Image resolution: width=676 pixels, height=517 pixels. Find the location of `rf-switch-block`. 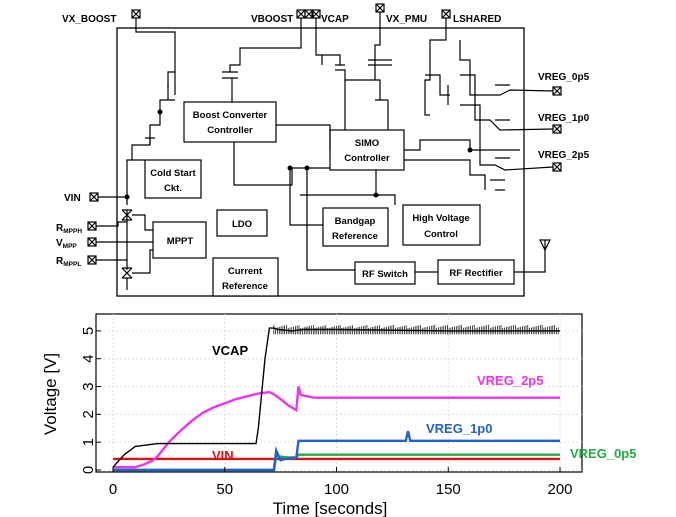

rf-switch-block is located at coordinates (385, 273).